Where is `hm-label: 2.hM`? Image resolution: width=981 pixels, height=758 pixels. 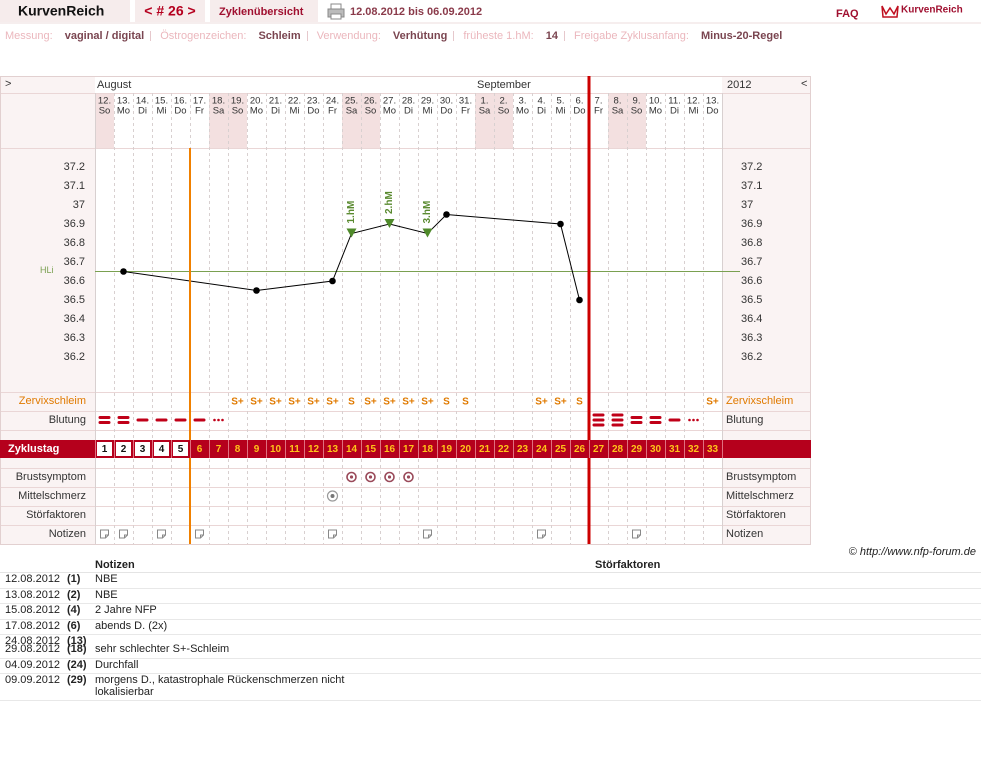
hm-label: 2.hM is located at coordinates (389, 202).